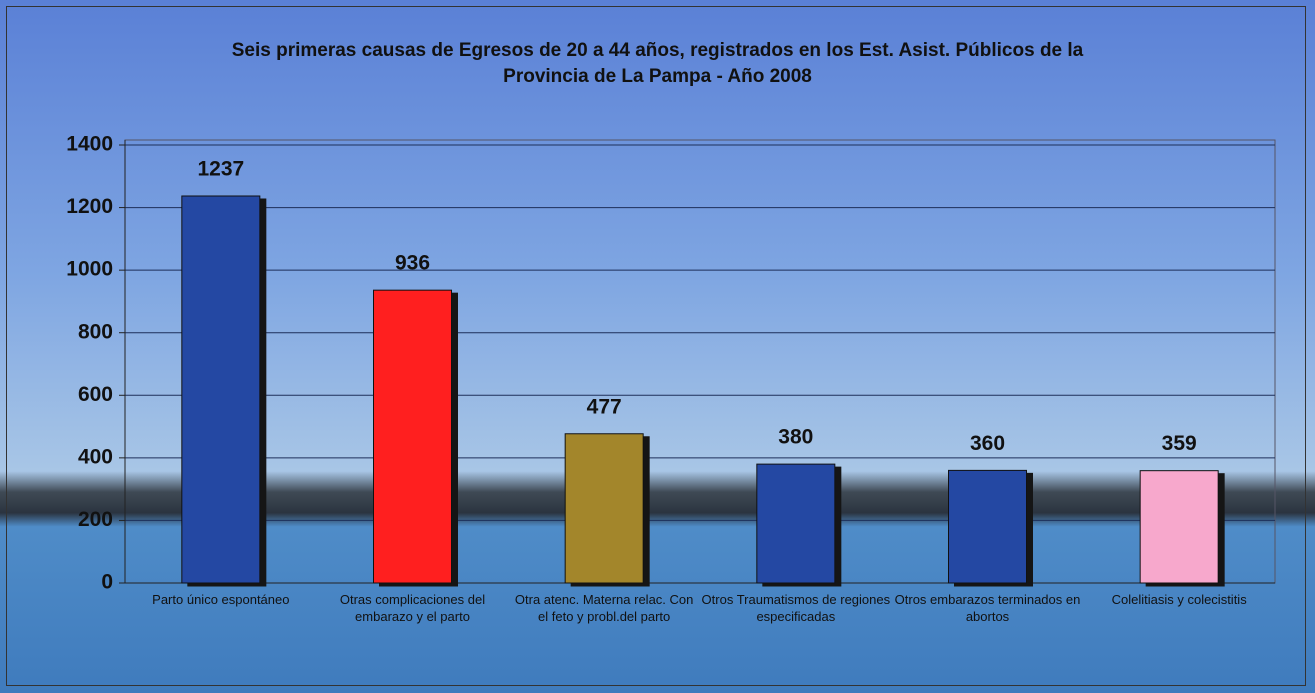 The image size is (1315, 693). What do you see at coordinates (95, 519) in the screenshot?
I see `y-tick-label: 200` at bounding box center [95, 519].